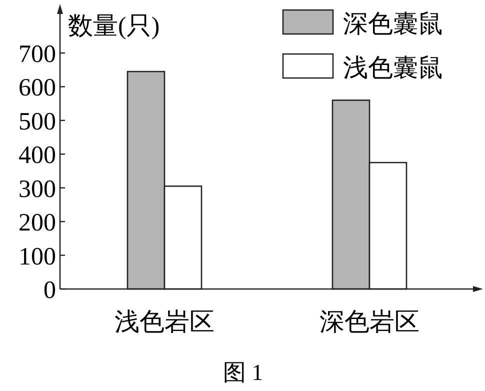 The width and height of the screenshot is (485, 391). I want to click on y-tick-label: 0, so click(50, 290).